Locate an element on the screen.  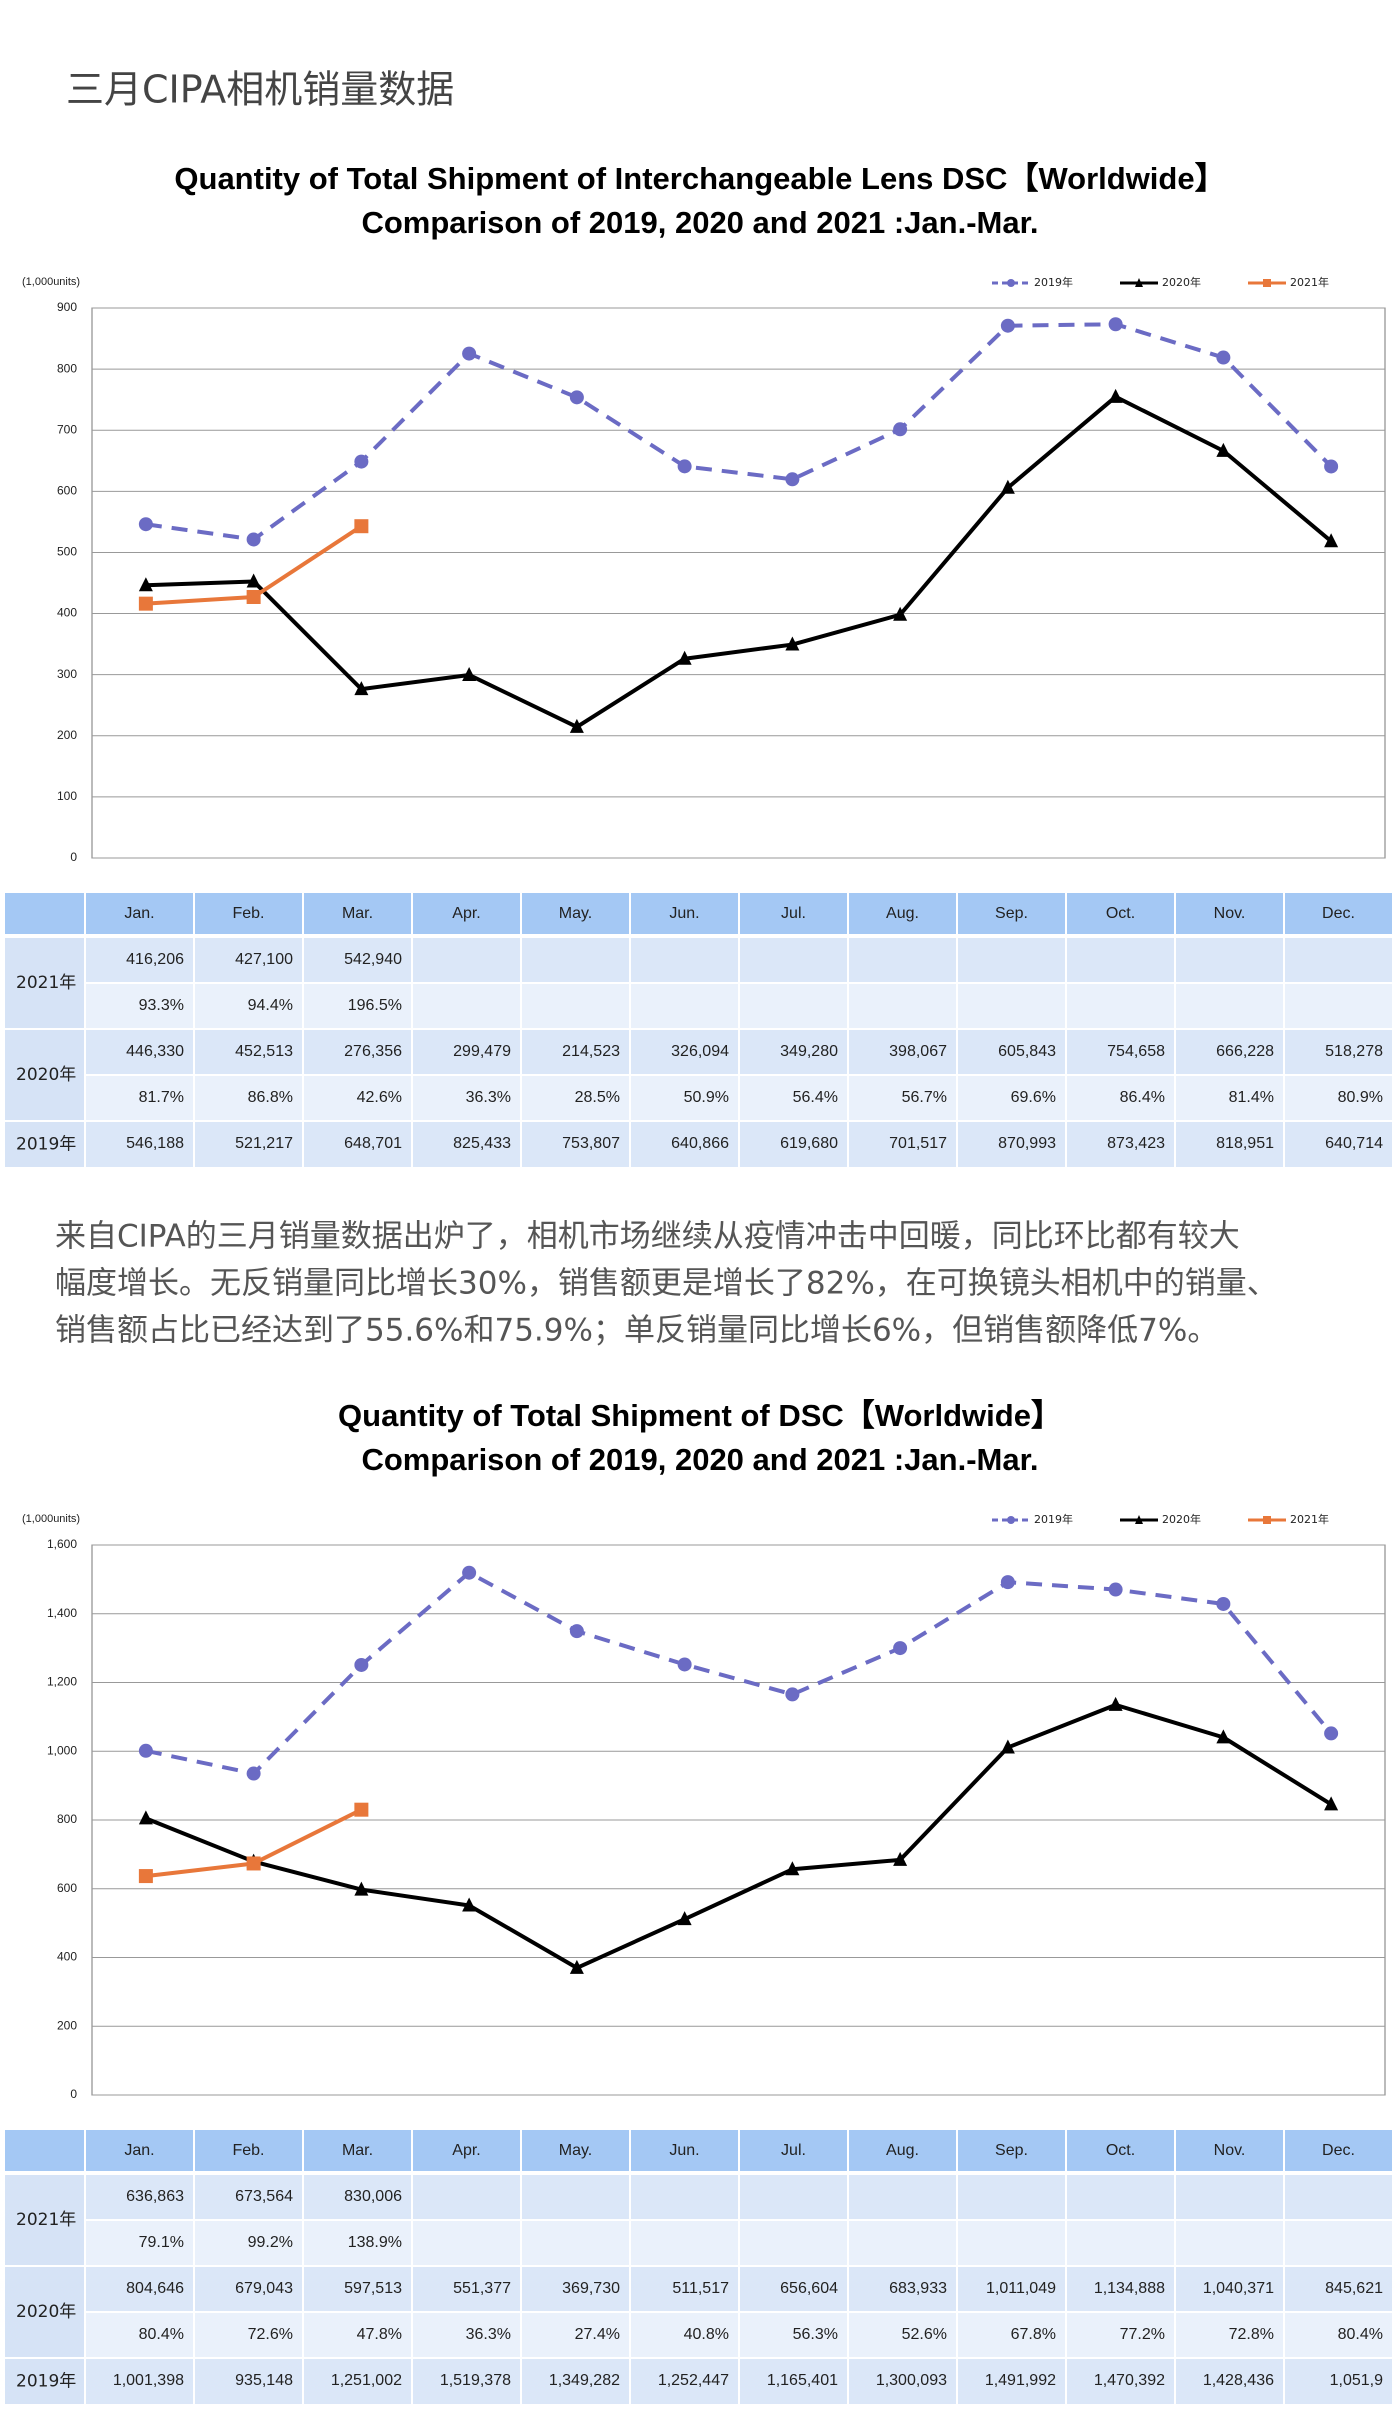
table-ratio: 77.2% is located at coordinates (1142, 2334).